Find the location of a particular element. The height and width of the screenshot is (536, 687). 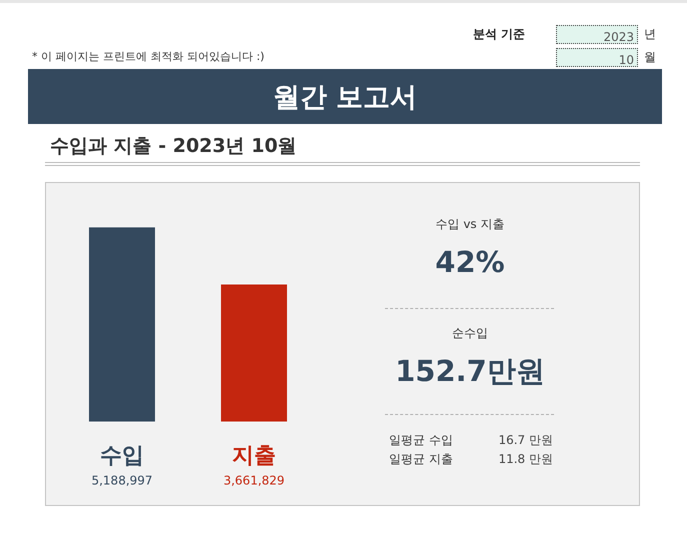

text: 월 is located at coordinates (650, 57).